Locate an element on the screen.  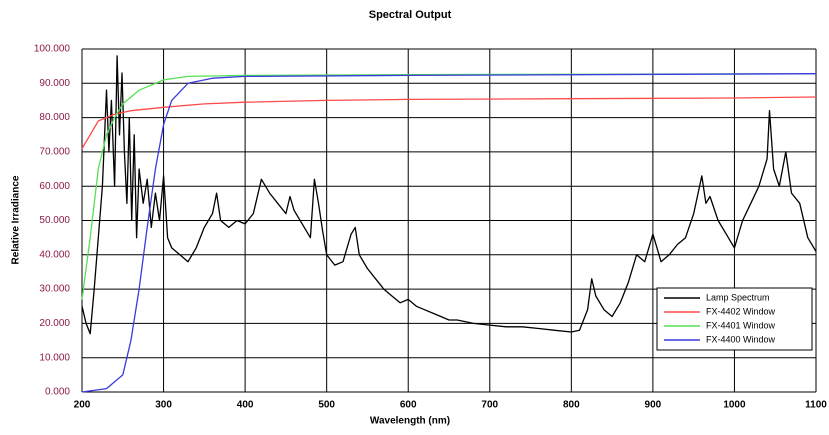
y-tick-label: 50.000 is located at coordinates (54, 220).